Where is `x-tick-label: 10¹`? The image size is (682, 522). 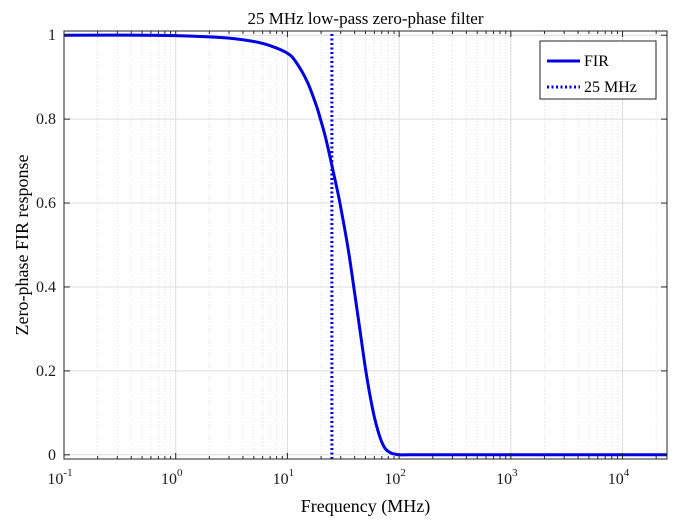 x-tick-label: 10¹ is located at coordinates (284, 477).